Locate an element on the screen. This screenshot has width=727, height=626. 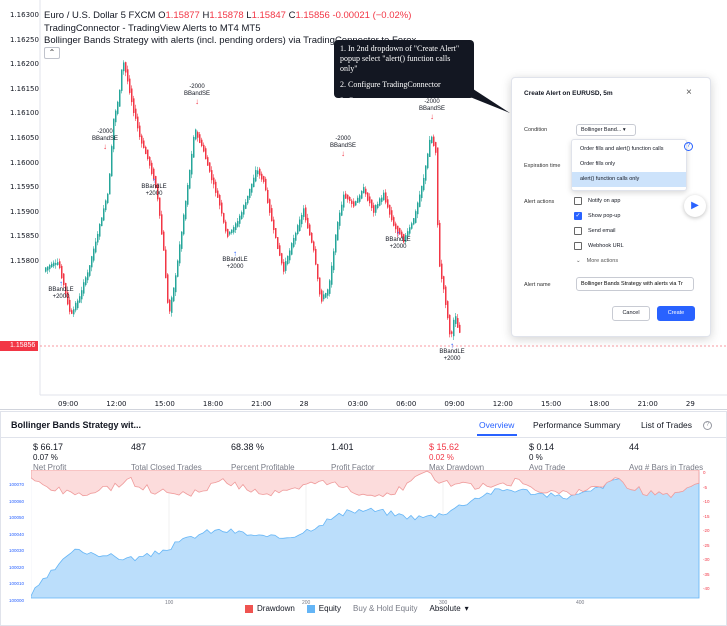
dropdown-option: Order fills only is located at coordinates (598, 164).